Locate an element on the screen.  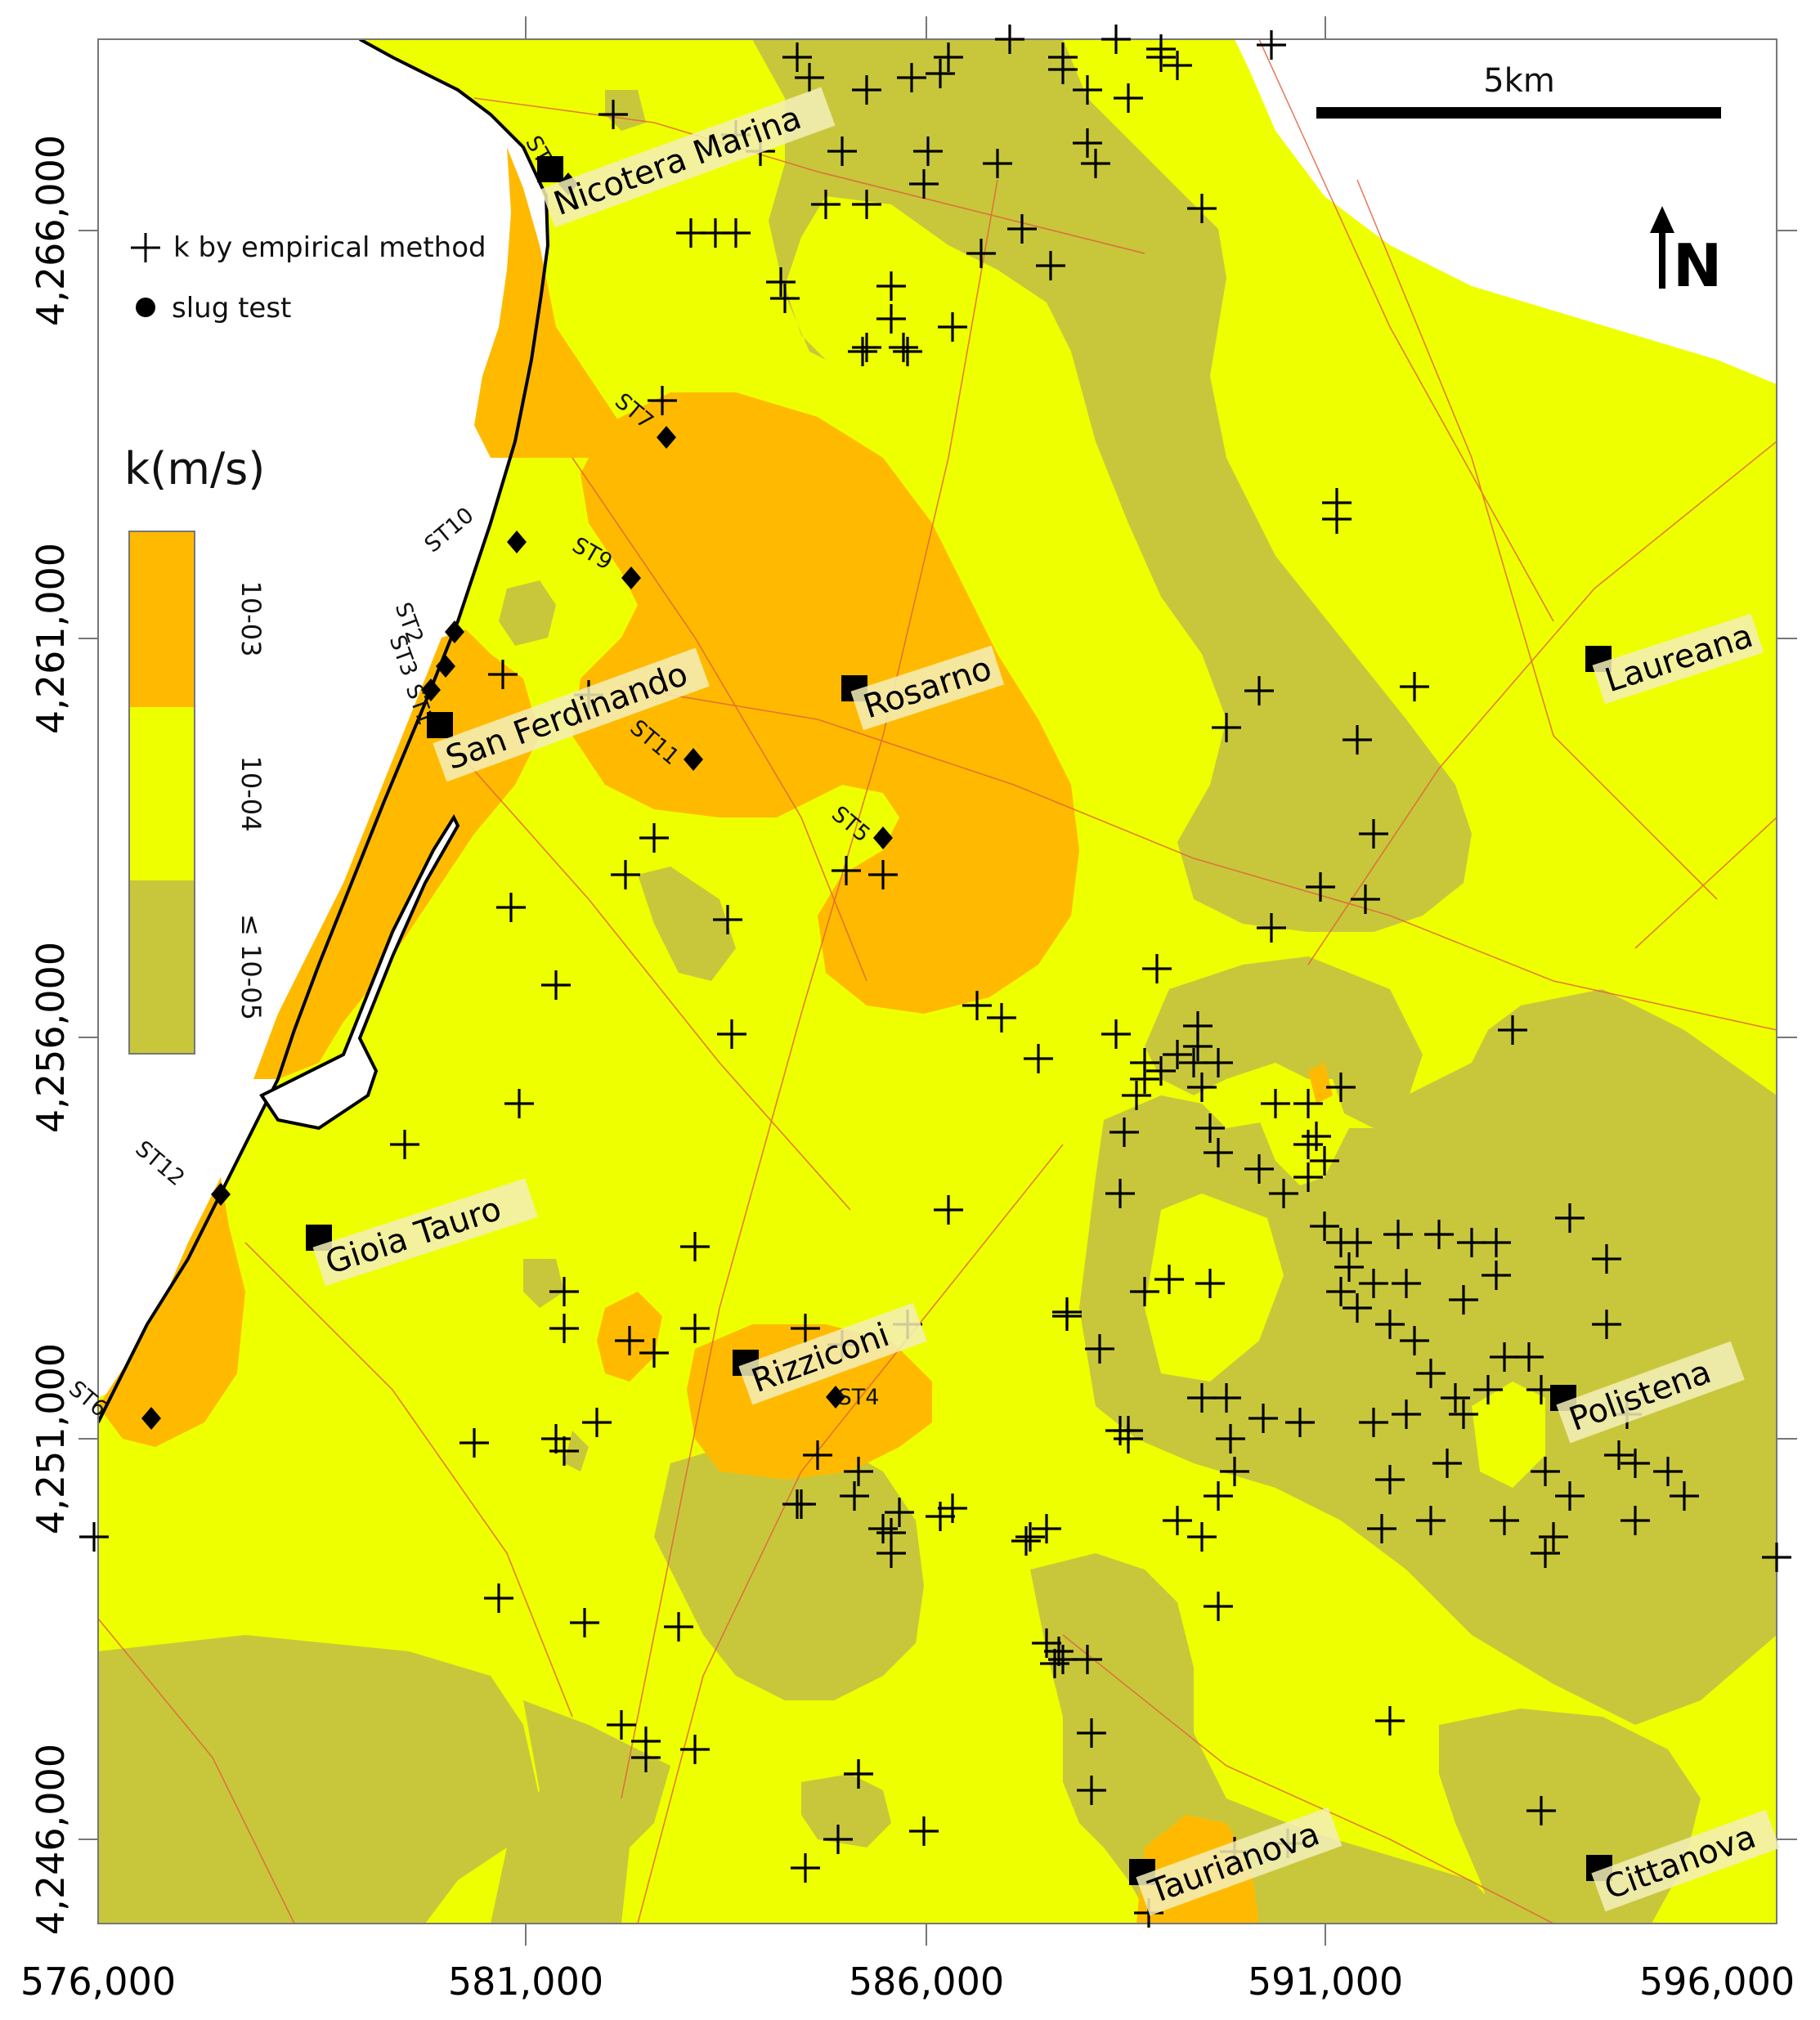
y-tick-label: 4,251,000 is located at coordinates (51, 1438).